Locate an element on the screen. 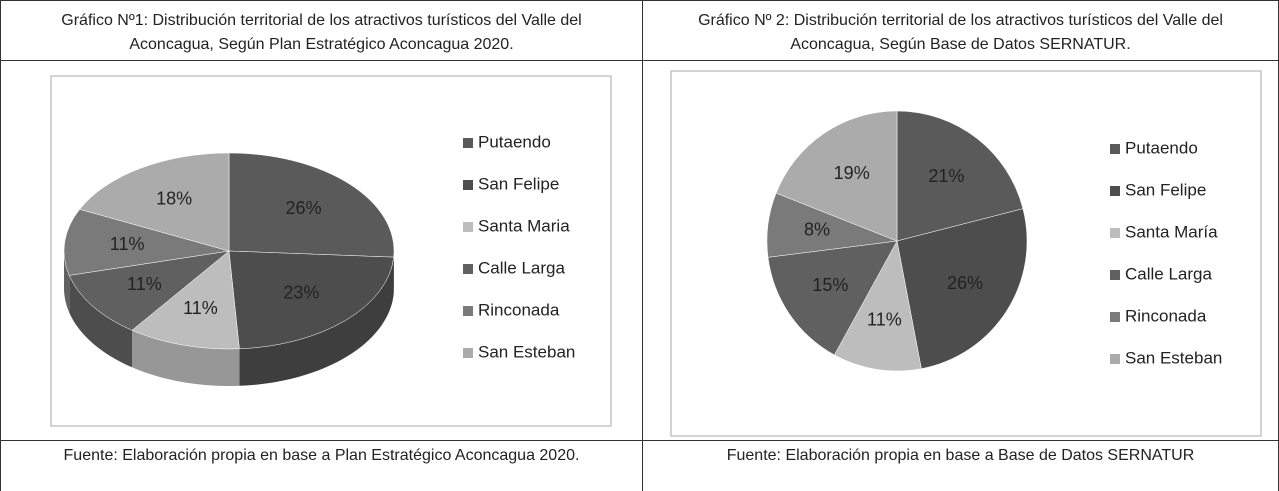 The image size is (1279, 491). data-label: 19% is located at coordinates (852, 173).